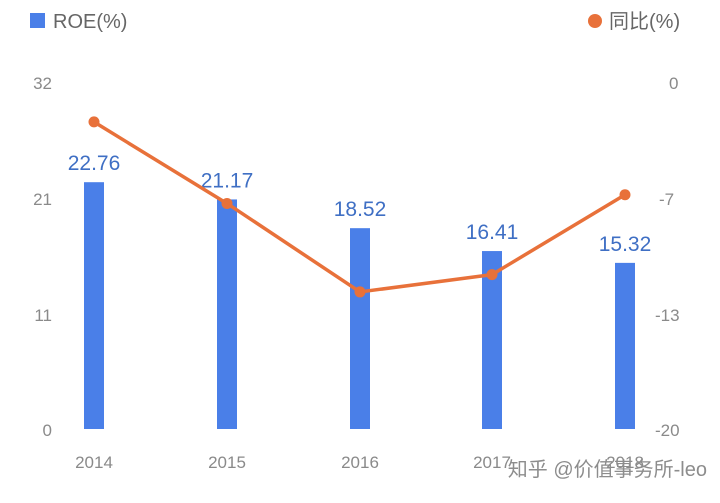 This screenshot has height=503, width=720. I want to click on legend-yoy-label: 同比(%), so click(644, 21).